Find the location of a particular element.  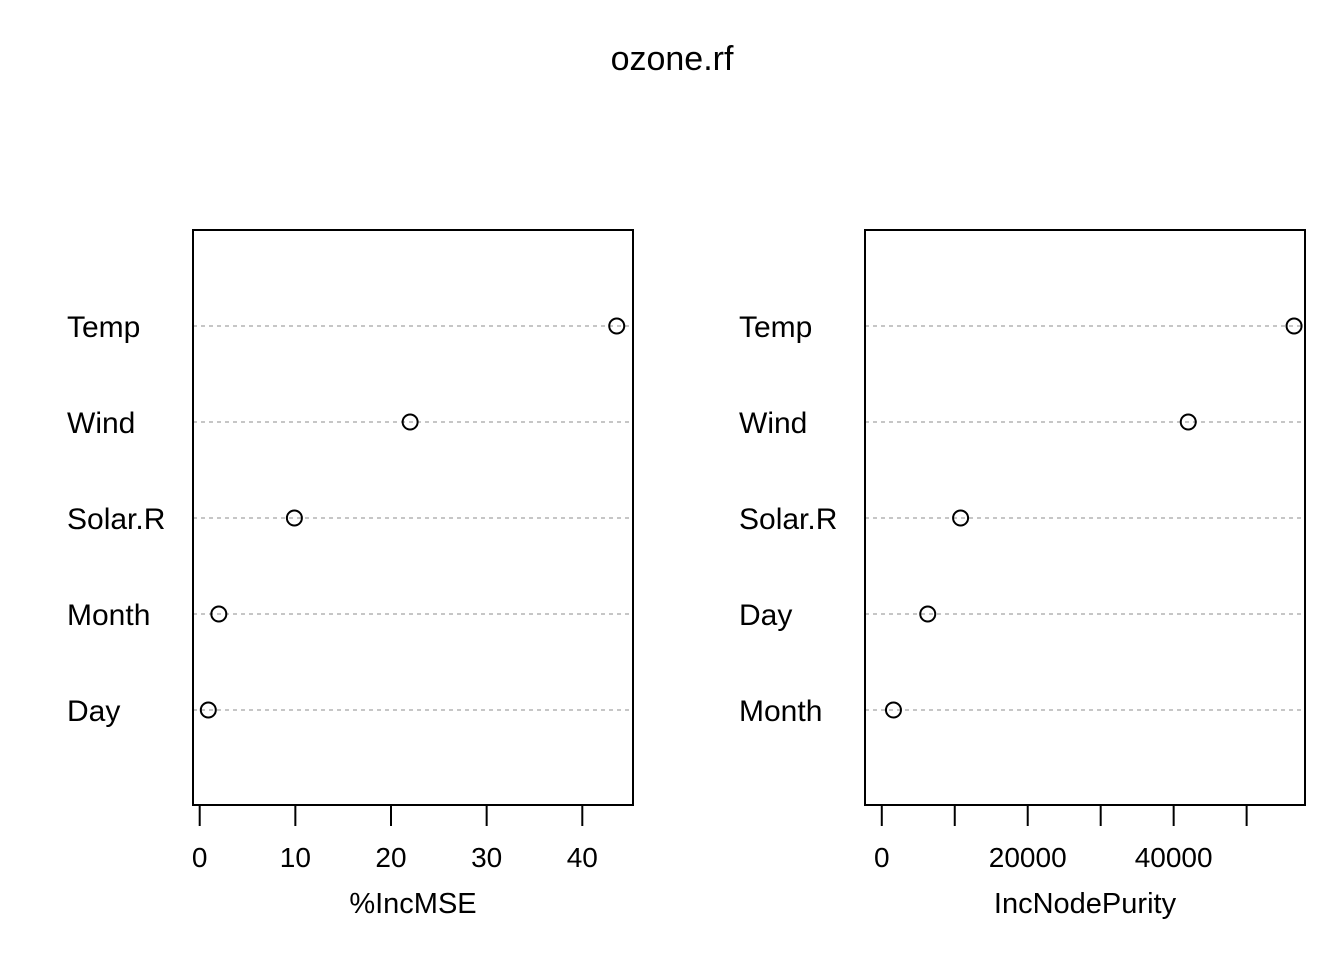

x-axis-title: IncNodePurity is located at coordinates (1085, 904).